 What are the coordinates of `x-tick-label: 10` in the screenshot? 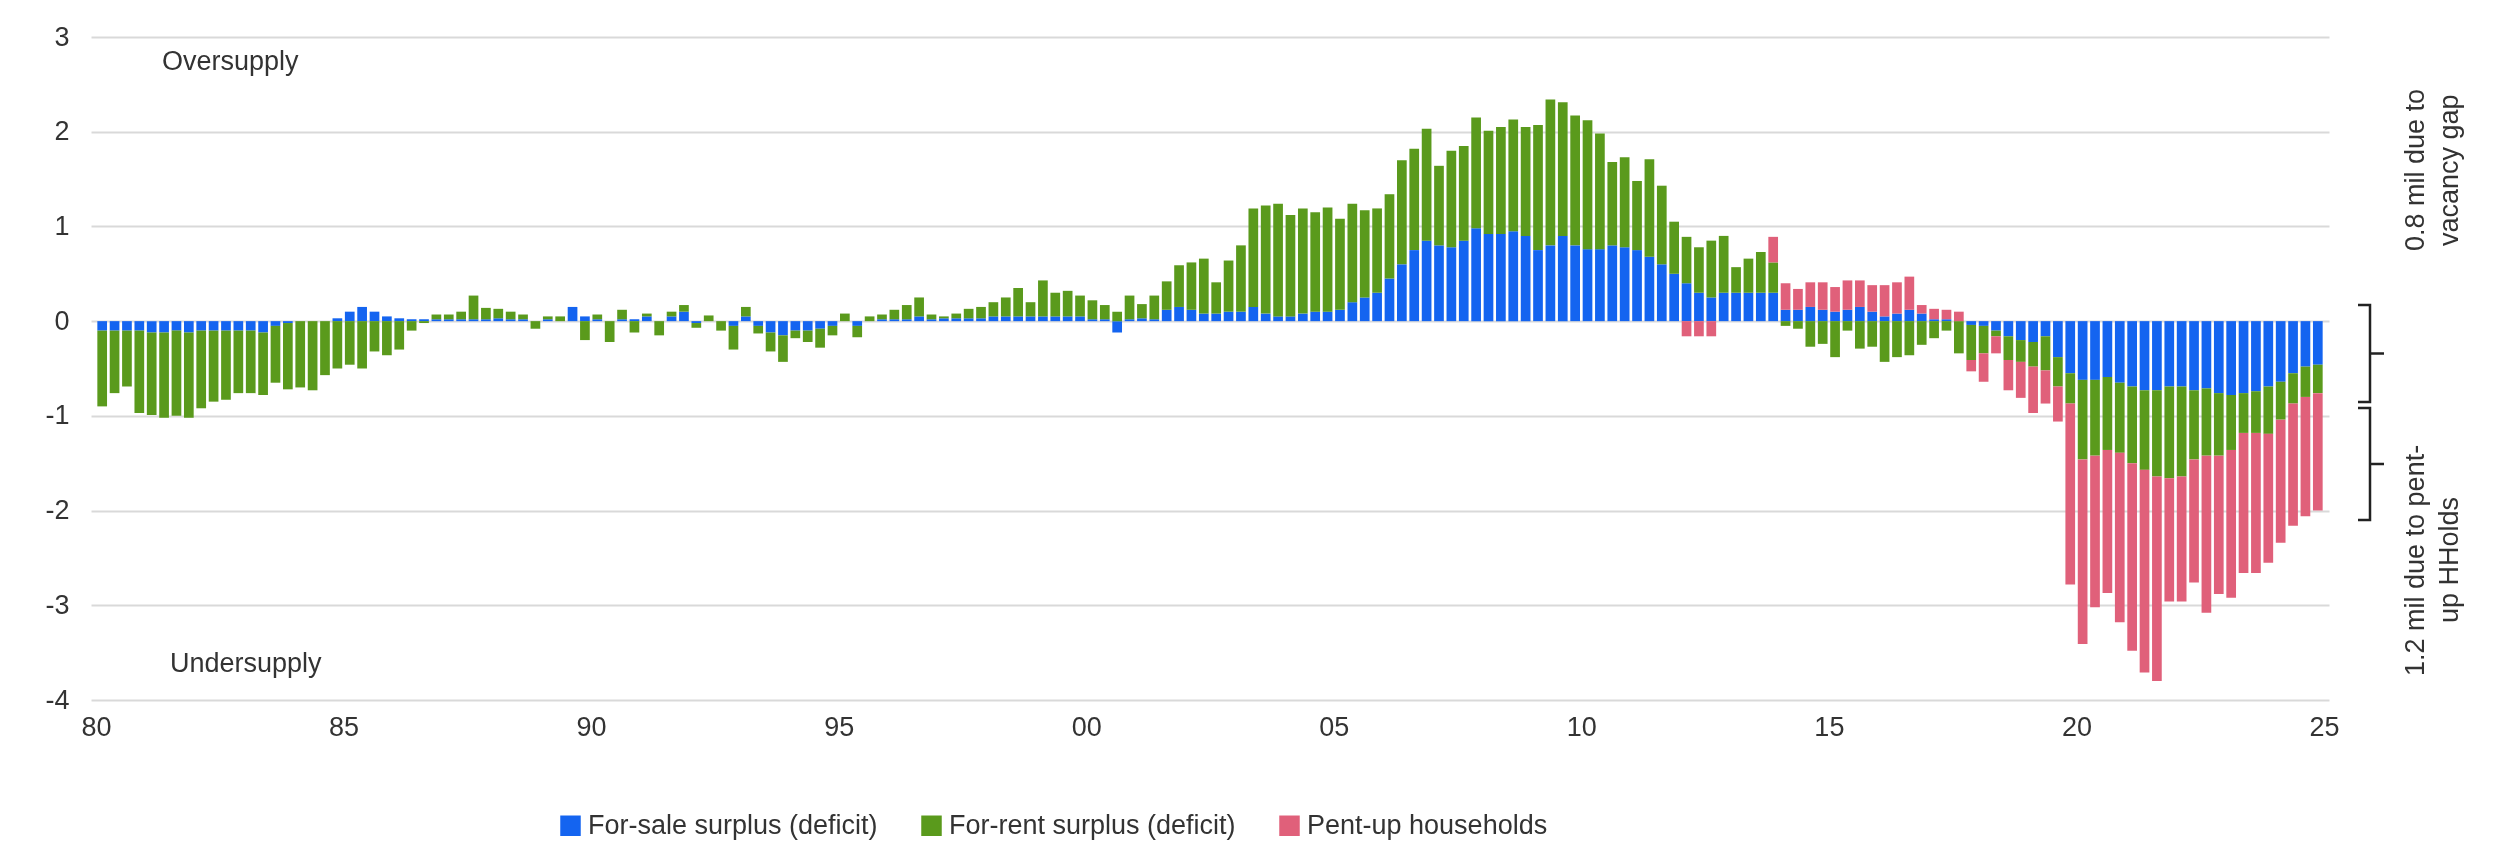 It's located at (1581, 726).